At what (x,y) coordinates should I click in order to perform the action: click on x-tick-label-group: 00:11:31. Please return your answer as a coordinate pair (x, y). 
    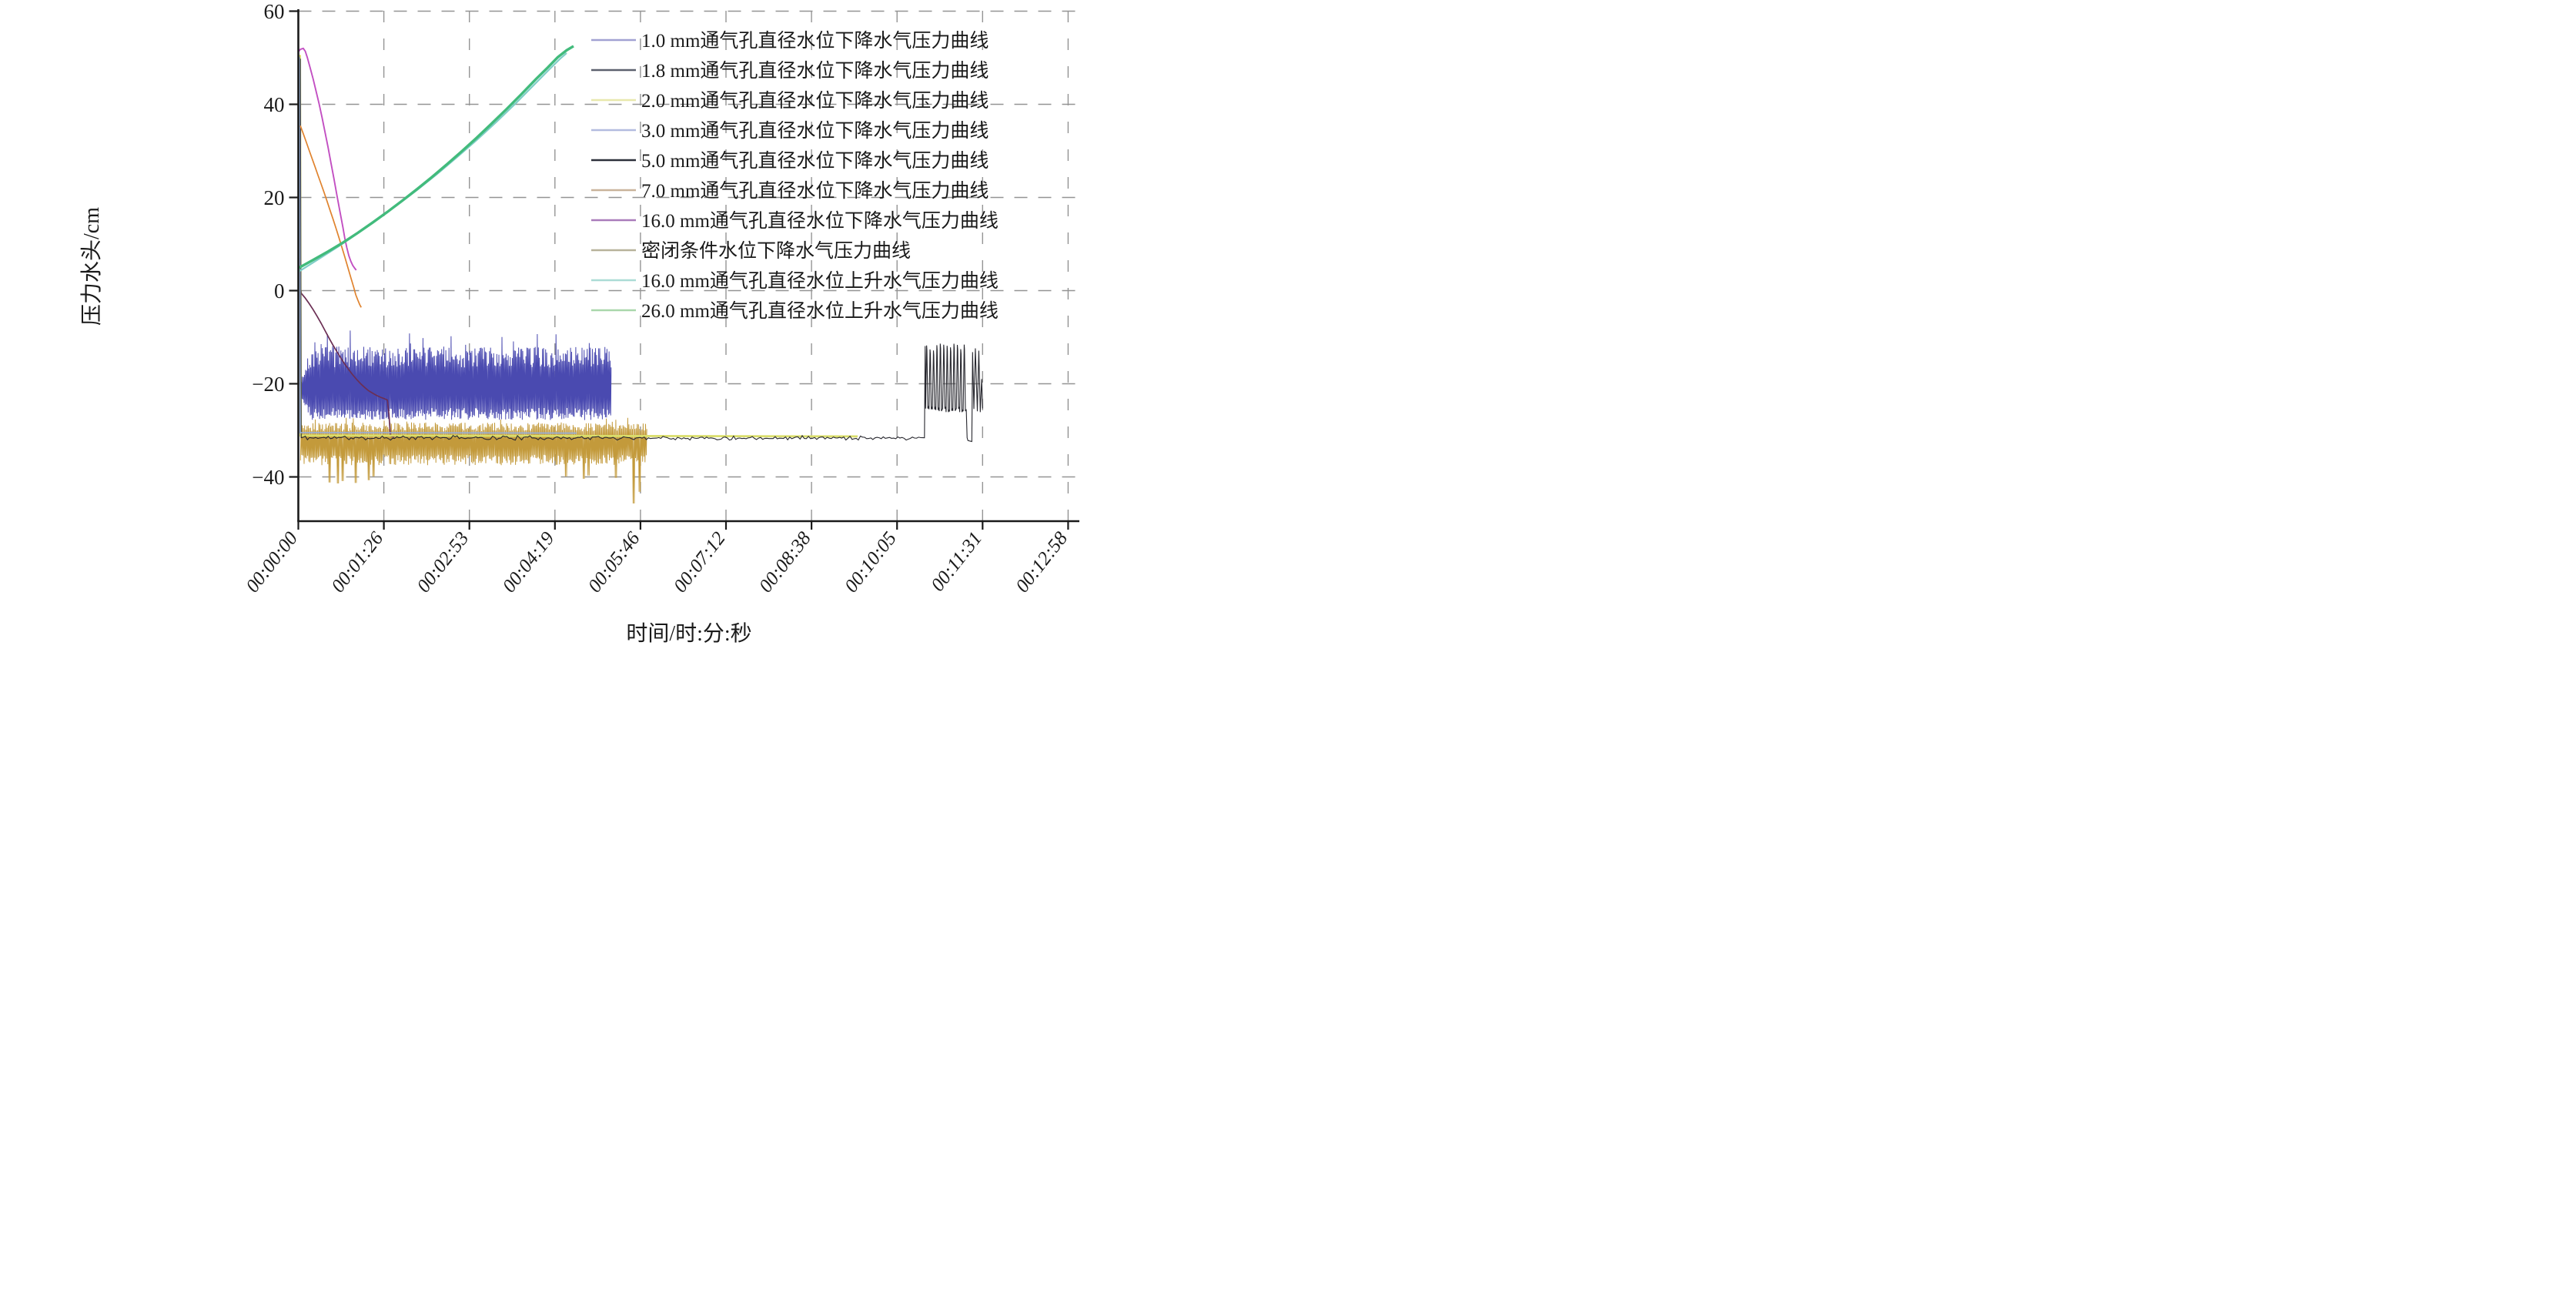
    Looking at the image, I should click on (957, 561).